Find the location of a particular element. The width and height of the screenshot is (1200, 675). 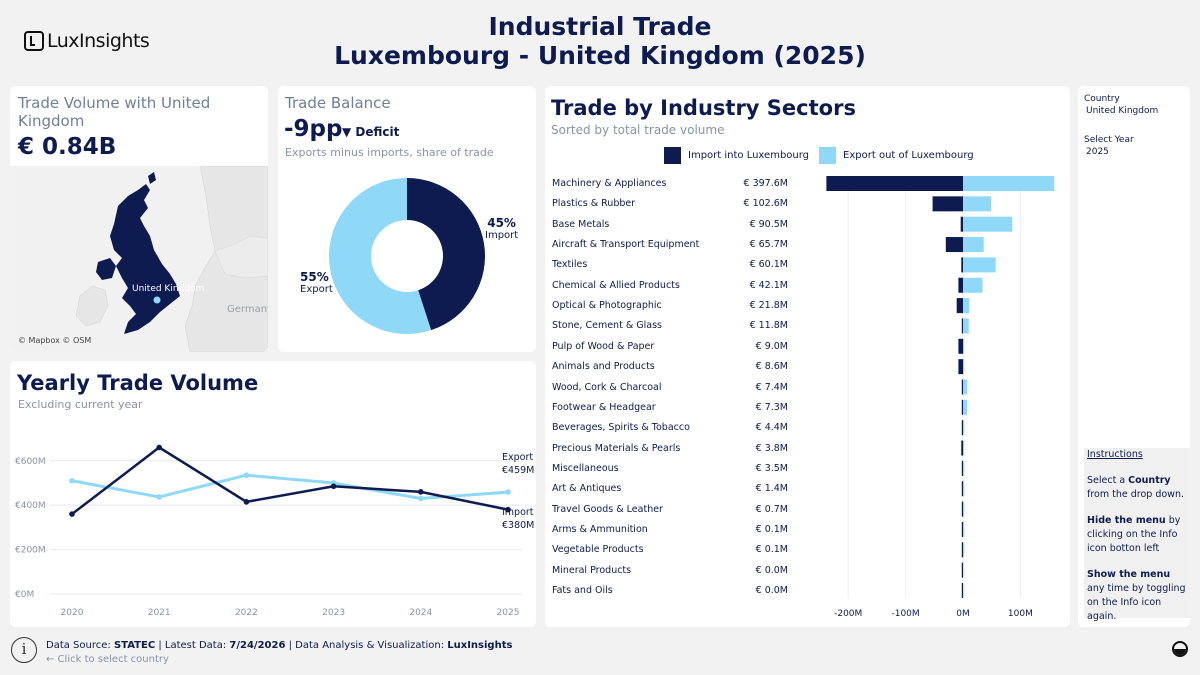

sectors-subtitle: Sorted by total trade volume is located at coordinates (638, 130).